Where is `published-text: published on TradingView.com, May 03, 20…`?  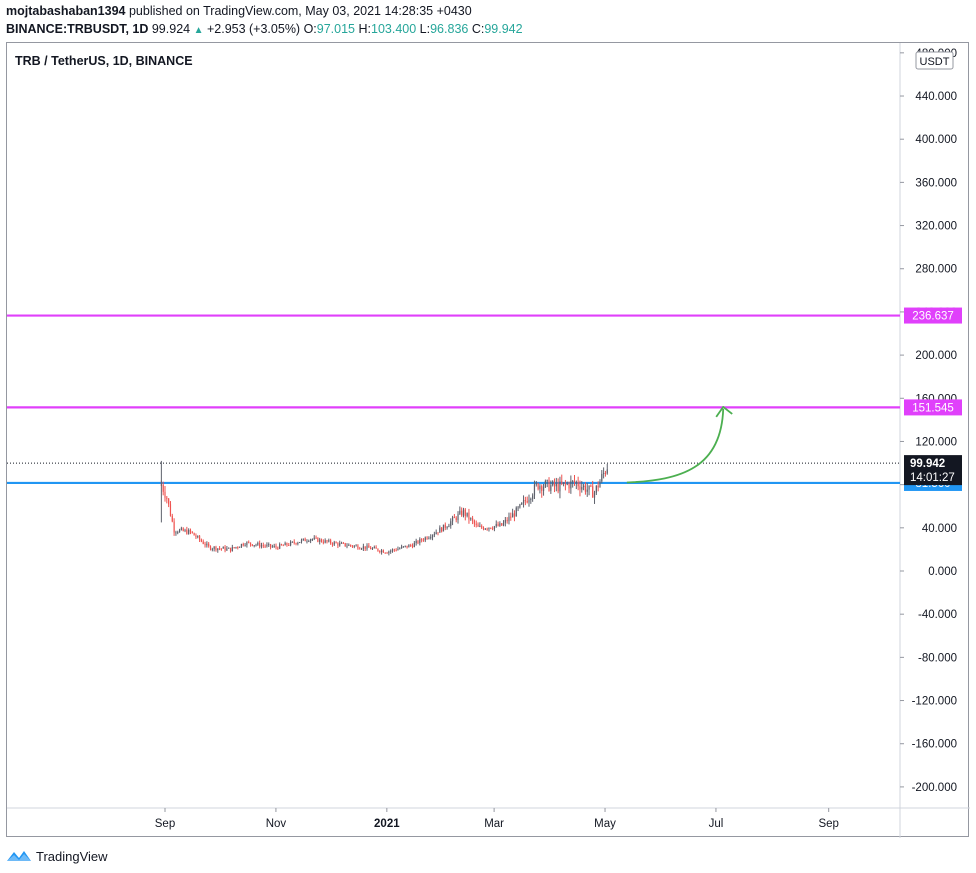
published-text: published on TradingView.com, May 03, 20… is located at coordinates (300, 11).